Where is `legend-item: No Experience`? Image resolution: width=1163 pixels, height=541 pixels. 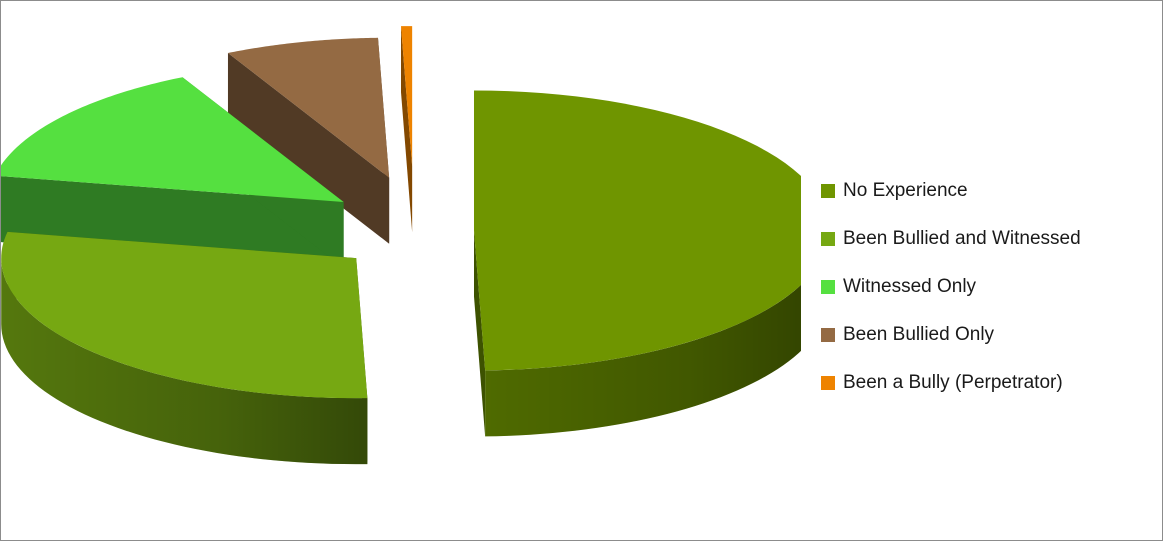 legend-item: No Experience is located at coordinates (951, 191).